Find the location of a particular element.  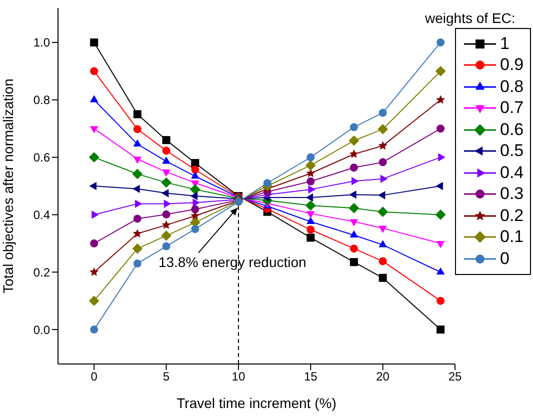

y-axis-title: Total objectives after normalization is located at coordinates (8, 186).